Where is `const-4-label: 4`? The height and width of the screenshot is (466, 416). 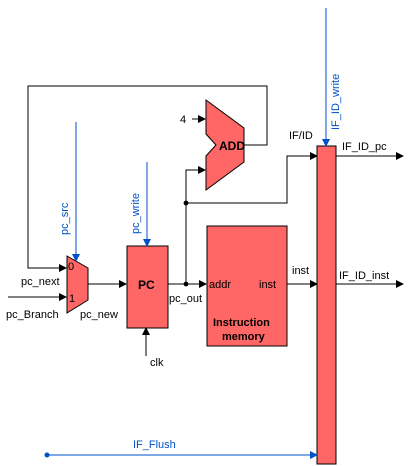
const-4-label: 4 is located at coordinates (183, 120).